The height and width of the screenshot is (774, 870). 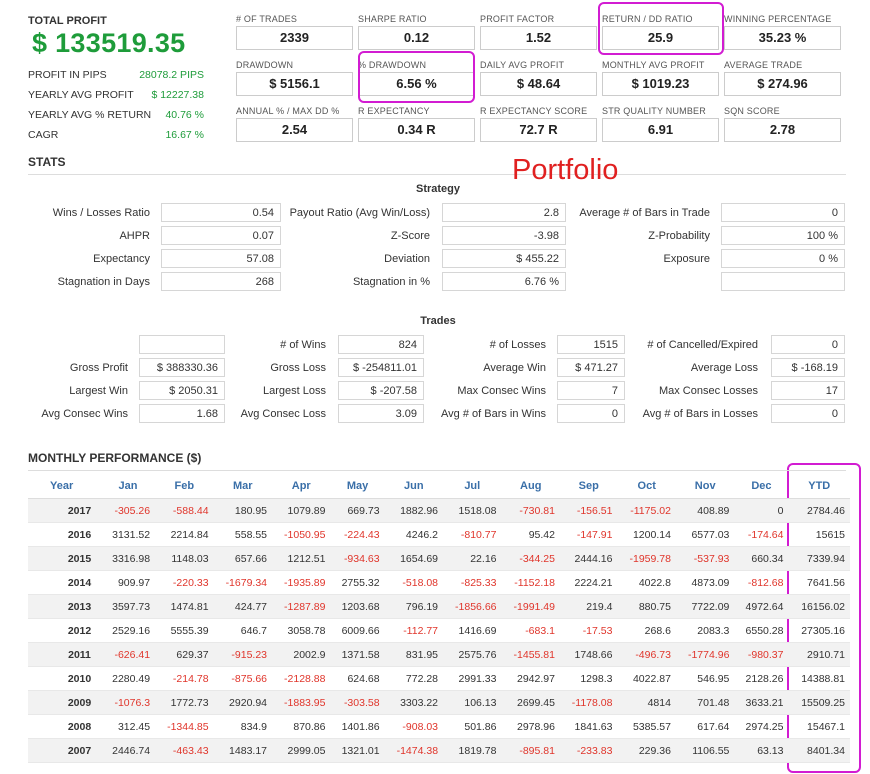 What do you see at coordinates (64, 582) in the screenshot?
I see `year-cell: 2014` at bounding box center [64, 582].